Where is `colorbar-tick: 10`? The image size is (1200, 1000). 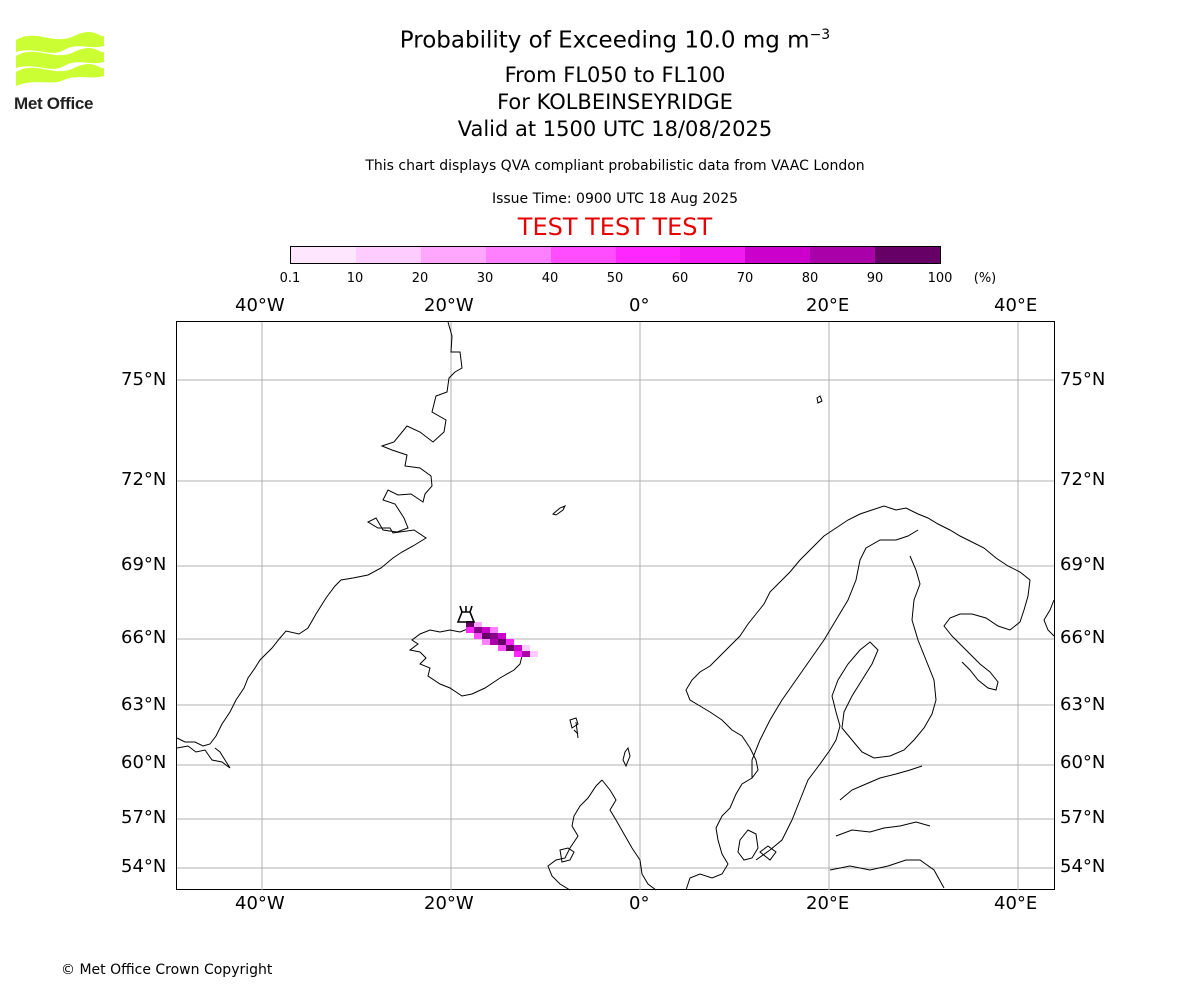 colorbar-tick: 10 is located at coordinates (355, 278).